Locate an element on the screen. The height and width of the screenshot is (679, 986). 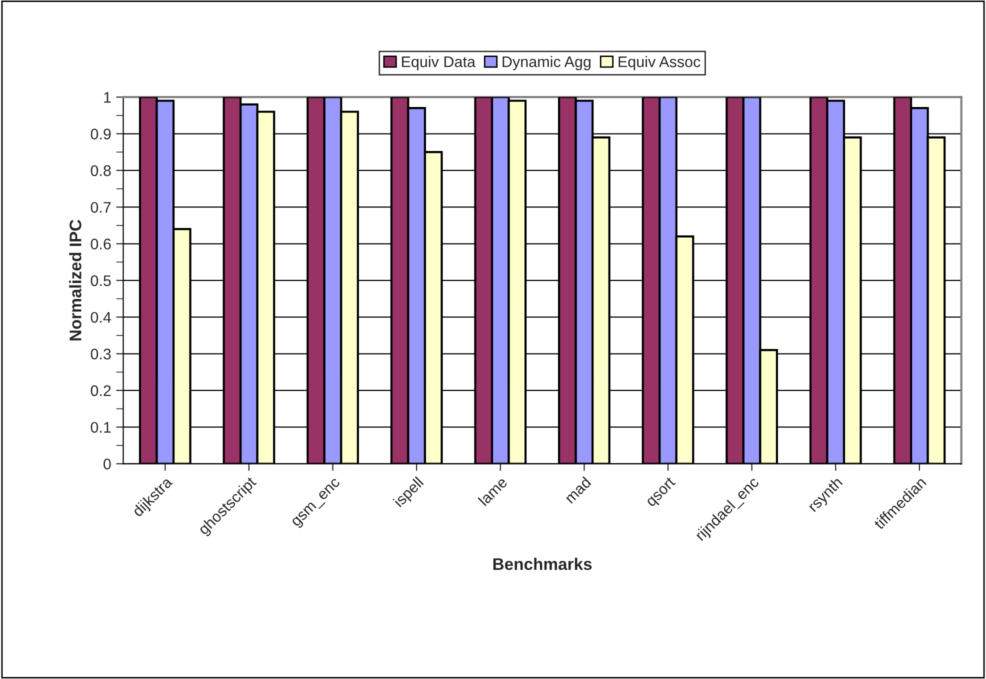
y-tick-label: 0.9 is located at coordinates (100, 134).